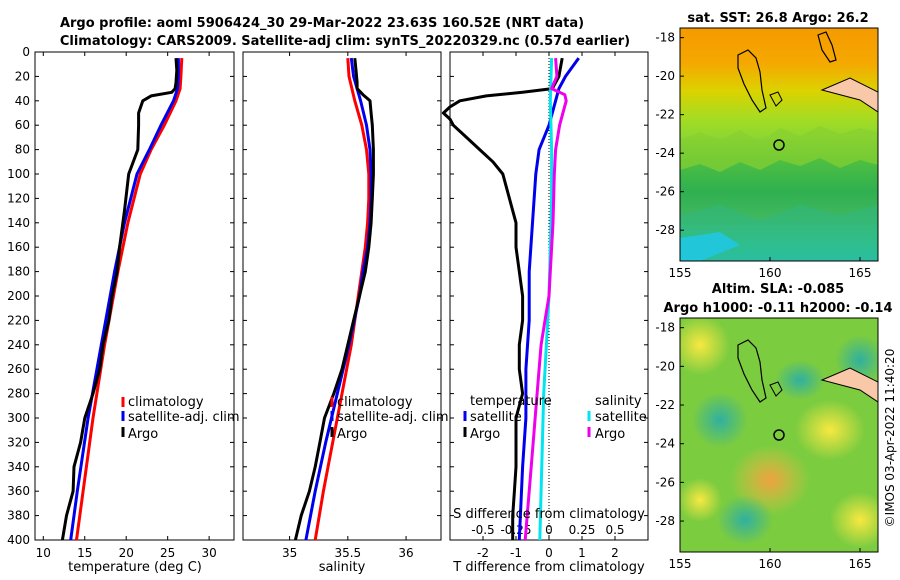  Describe the element at coordinates (18, 369) in the screenshot. I see `depth-tick-label: 260` at that location.